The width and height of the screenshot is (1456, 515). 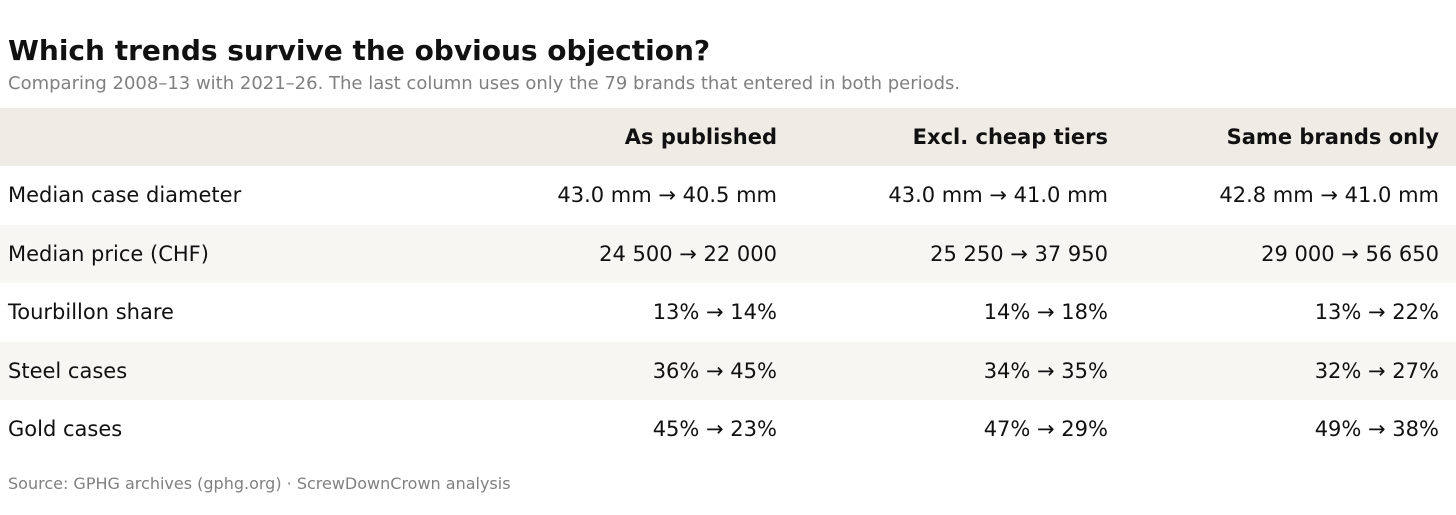 I want to click on table-cell: 25 250 → 37 950, so click(x=1019, y=253).